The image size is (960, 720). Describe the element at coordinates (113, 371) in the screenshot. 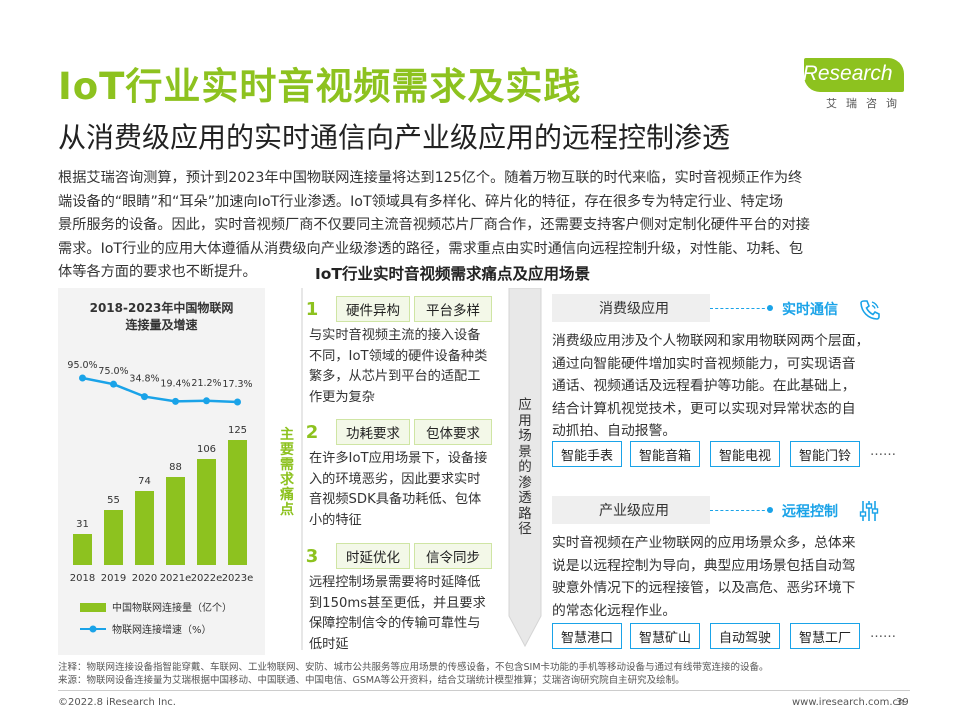

I see `growth-label: 75.0%` at that location.